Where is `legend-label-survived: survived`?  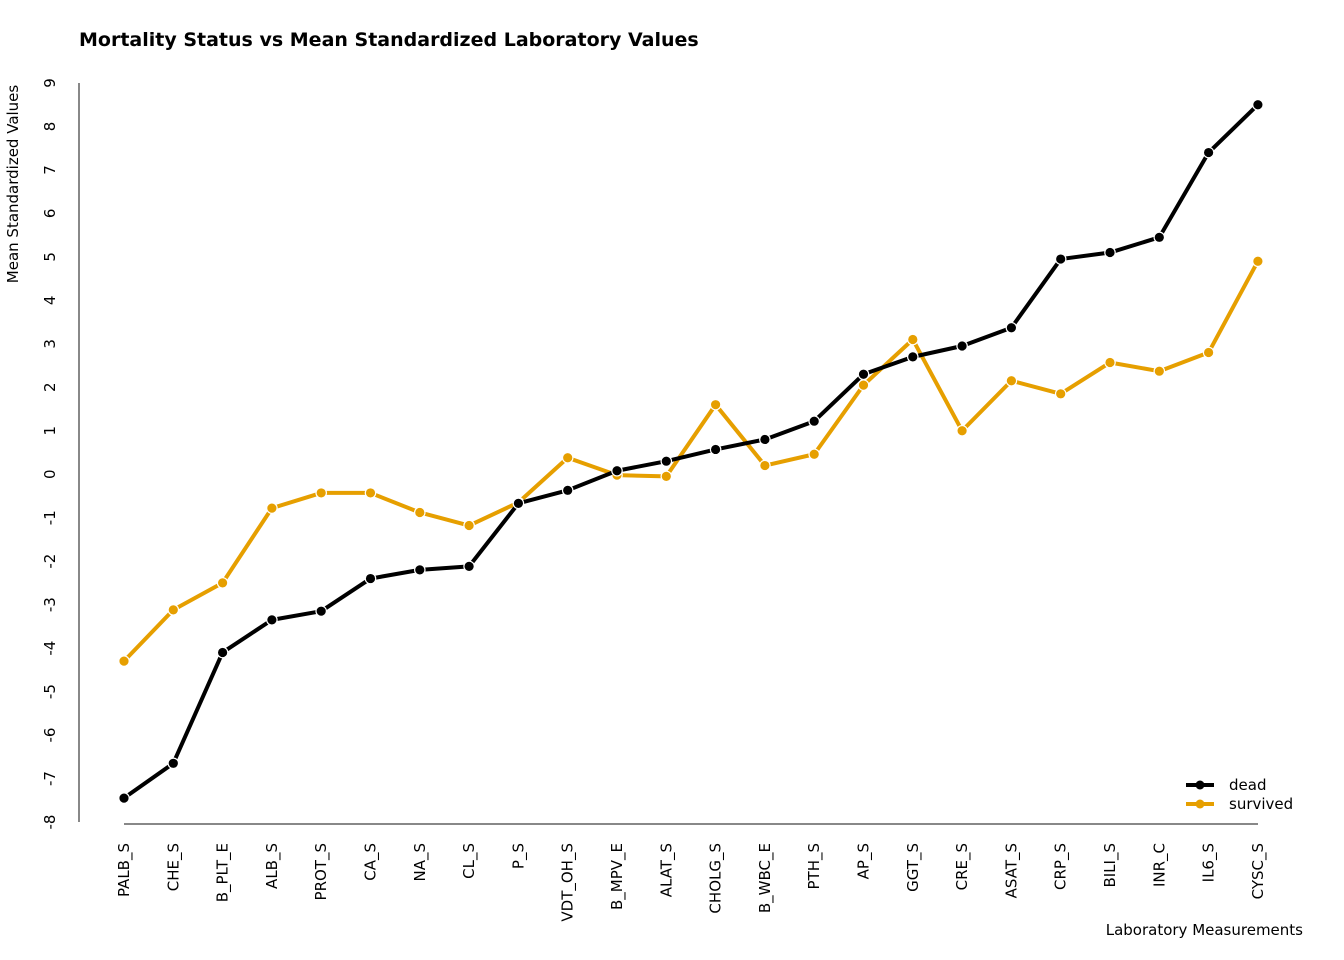 legend-label-survived: survived is located at coordinates (1261, 804).